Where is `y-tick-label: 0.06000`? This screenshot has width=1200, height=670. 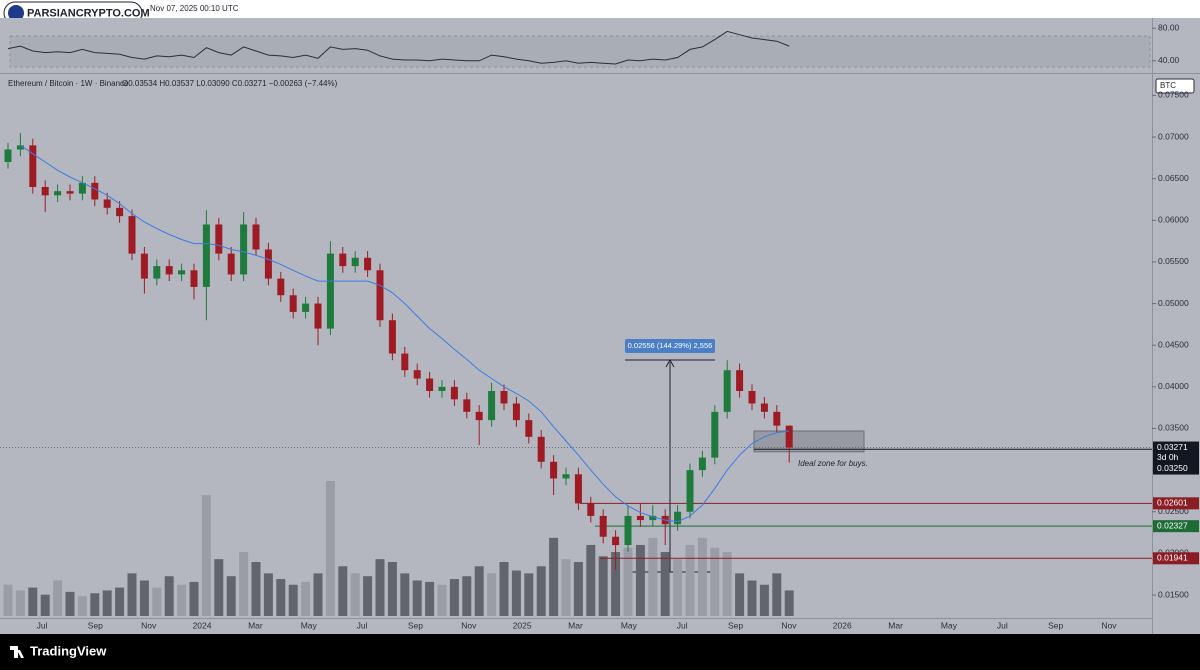
y-tick-label: 0.06000 is located at coordinates (1173, 220).